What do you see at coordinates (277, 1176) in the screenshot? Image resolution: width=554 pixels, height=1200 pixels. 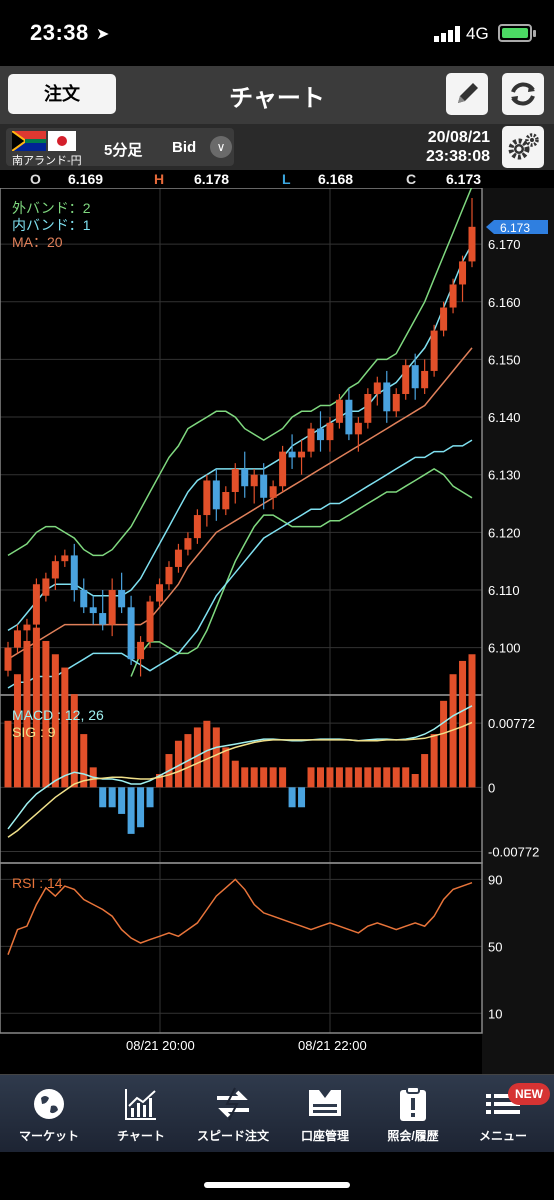 I see `home-indicator` at bounding box center [277, 1176].